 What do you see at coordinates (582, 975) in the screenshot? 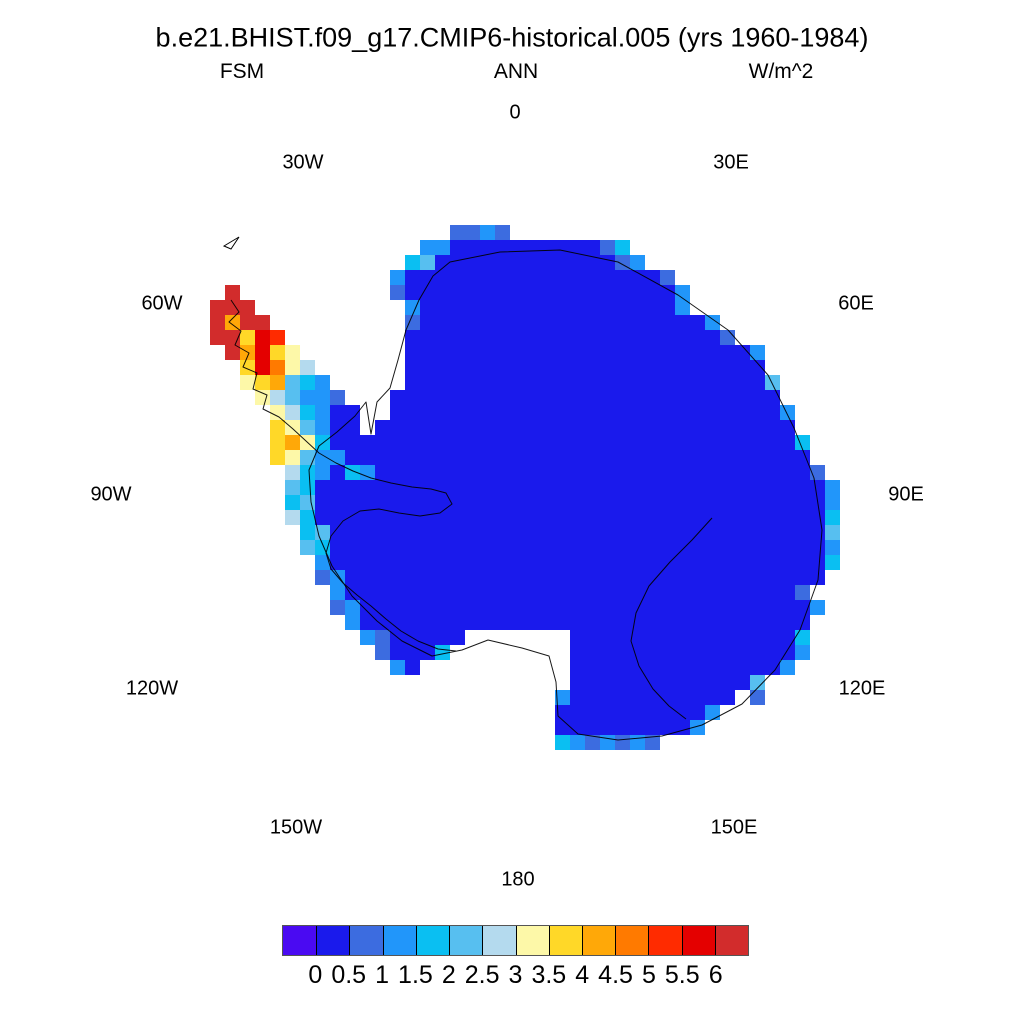
I see `colorbar-tick-4: 4` at bounding box center [582, 975].